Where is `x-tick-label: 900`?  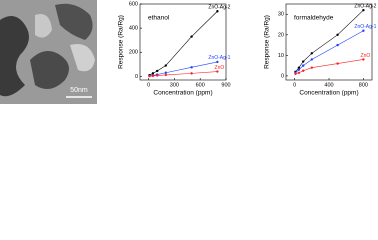
x-tick-label: 900 is located at coordinates (225, 85).